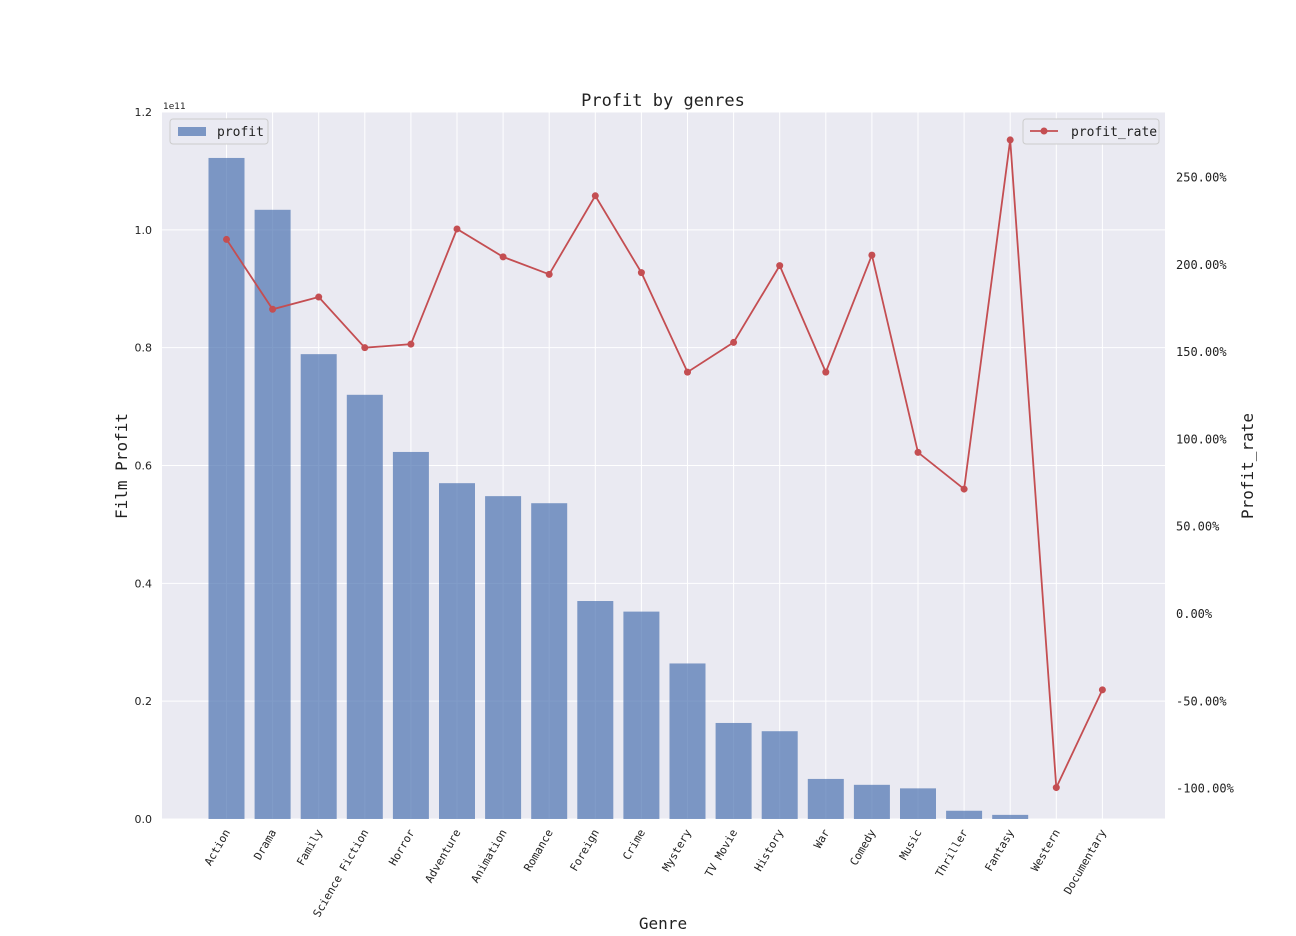 Image resolution: width=1296 pixels, height=936 pixels. Describe the element at coordinates (144, 348) in the screenshot. I see `y-tick-label: 0.8` at that location.